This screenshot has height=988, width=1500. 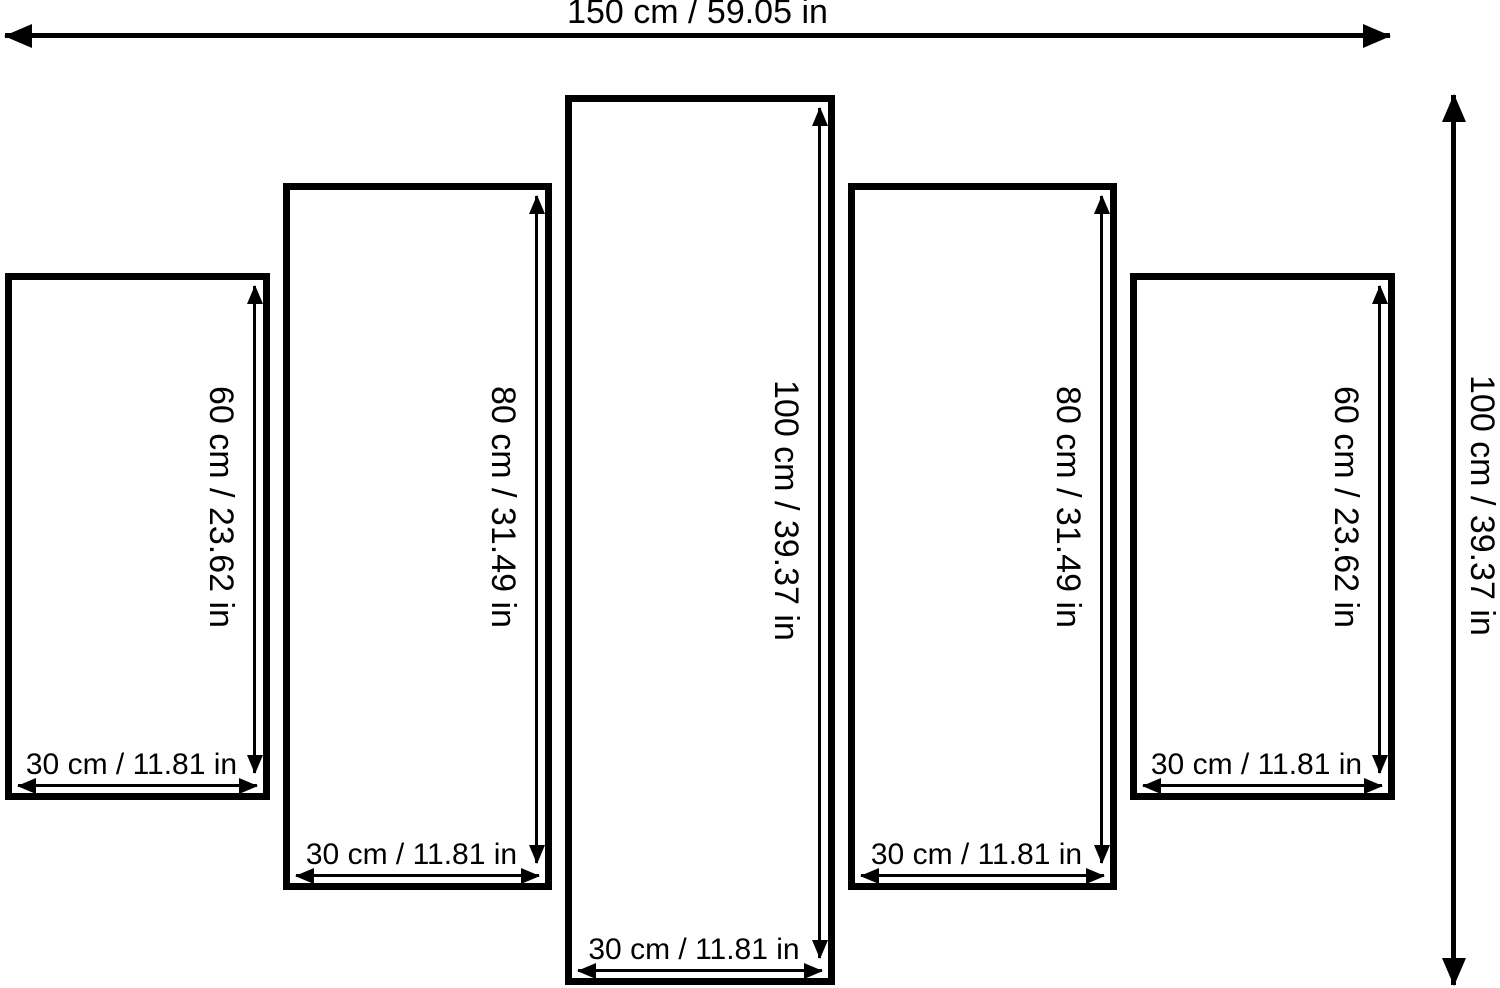 What do you see at coordinates (411, 854) in the screenshot?
I see `panel-2-width-label: 30 cm / 11.81 in` at bounding box center [411, 854].